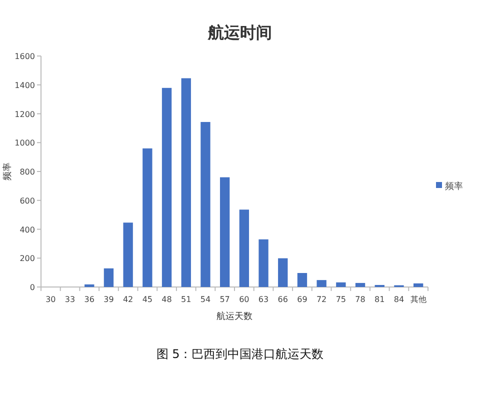 Image resolution: width=481 pixels, height=414 pixels. What do you see at coordinates (302, 299) in the screenshot?
I see `x-tick-label: 69` at bounding box center [302, 299].